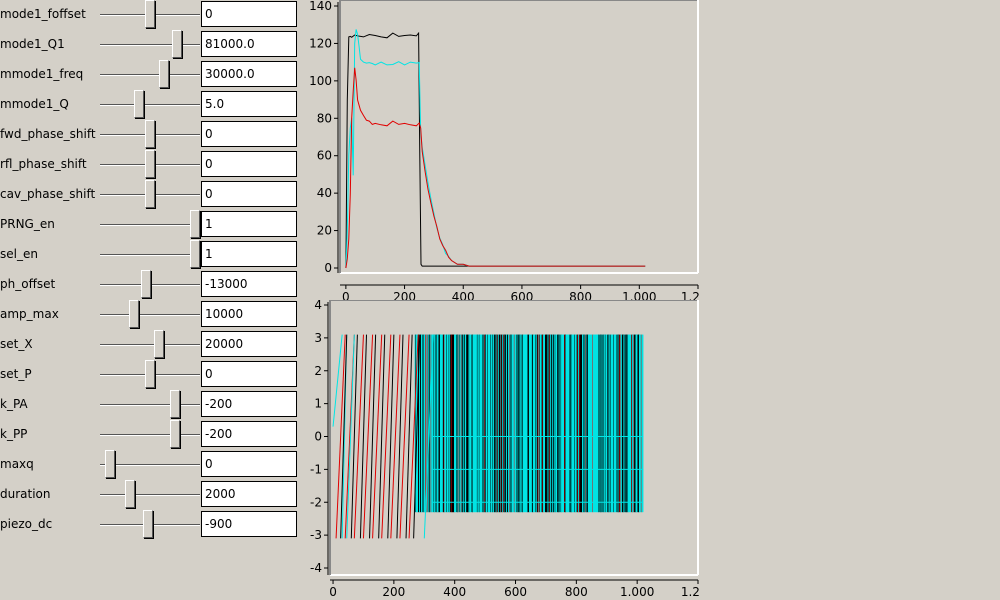  What do you see at coordinates (320, 81) in the screenshot?
I see `y-tick-label: 100` at bounding box center [320, 81].